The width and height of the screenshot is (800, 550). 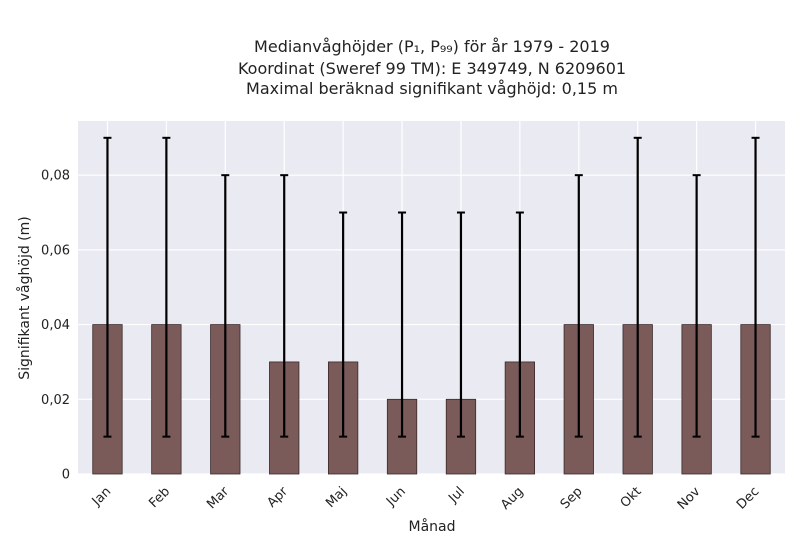 I want to click on x-axis-ticks: Jan Feb Mar Apr Maj Jun Jul Aug Sep Okt Nov Dec, so click(x=426, y=498).